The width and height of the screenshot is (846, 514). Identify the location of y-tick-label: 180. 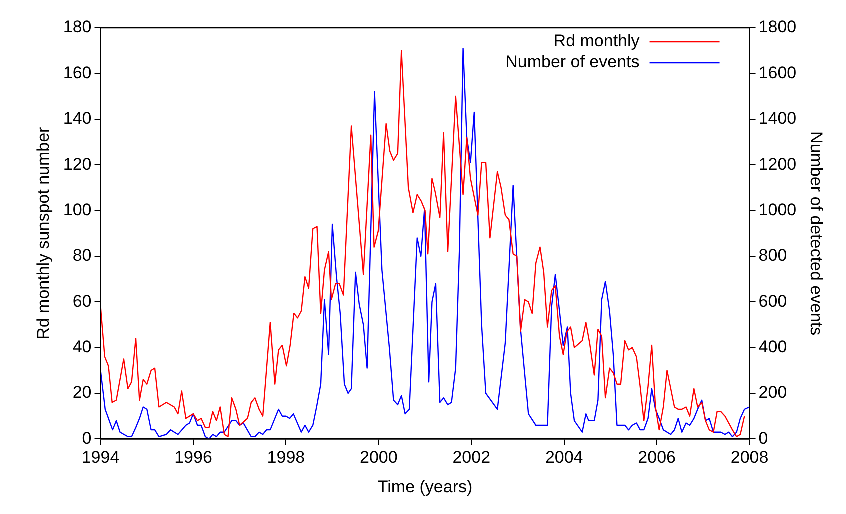
(77, 27).